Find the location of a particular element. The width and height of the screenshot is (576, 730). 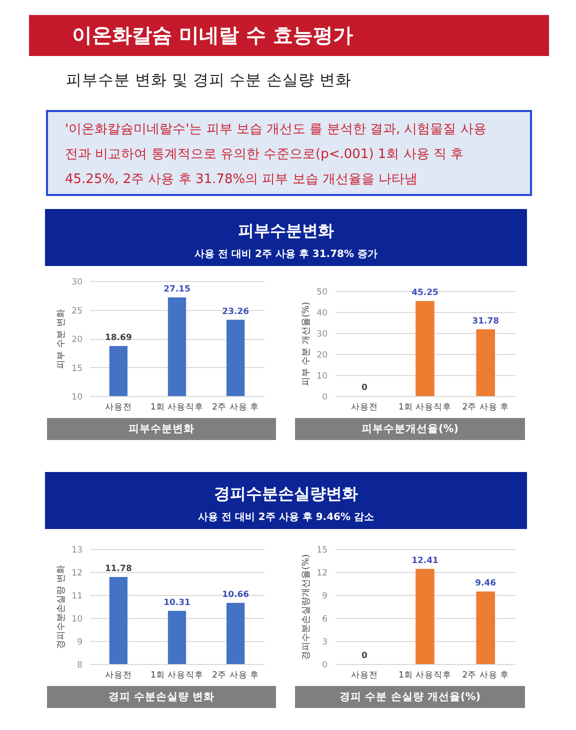

y-tick-label: 8 is located at coordinates (79, 665).